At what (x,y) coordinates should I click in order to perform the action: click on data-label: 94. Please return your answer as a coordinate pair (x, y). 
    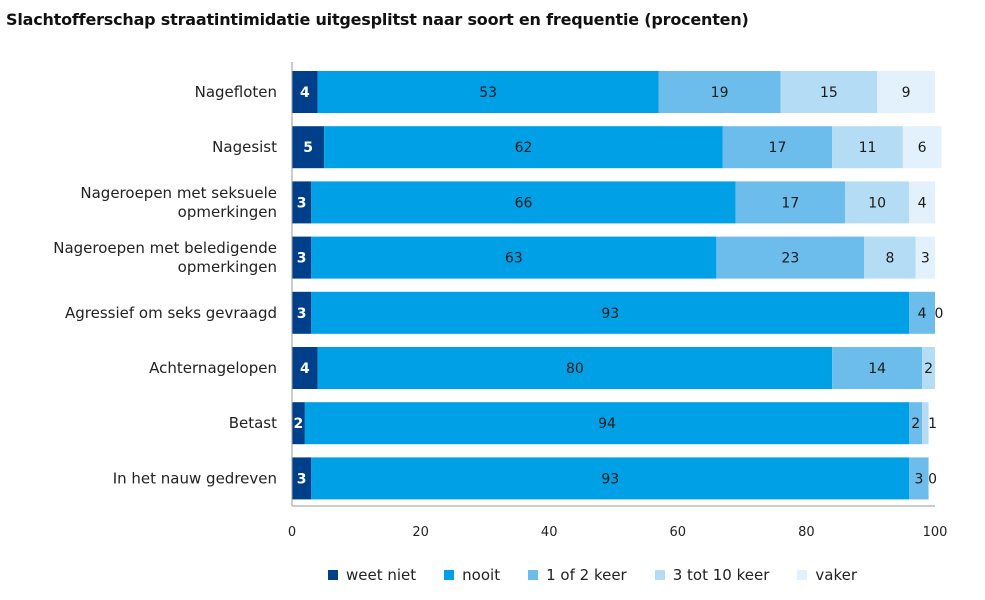
    Looking at the image, I should click on (607, 424).